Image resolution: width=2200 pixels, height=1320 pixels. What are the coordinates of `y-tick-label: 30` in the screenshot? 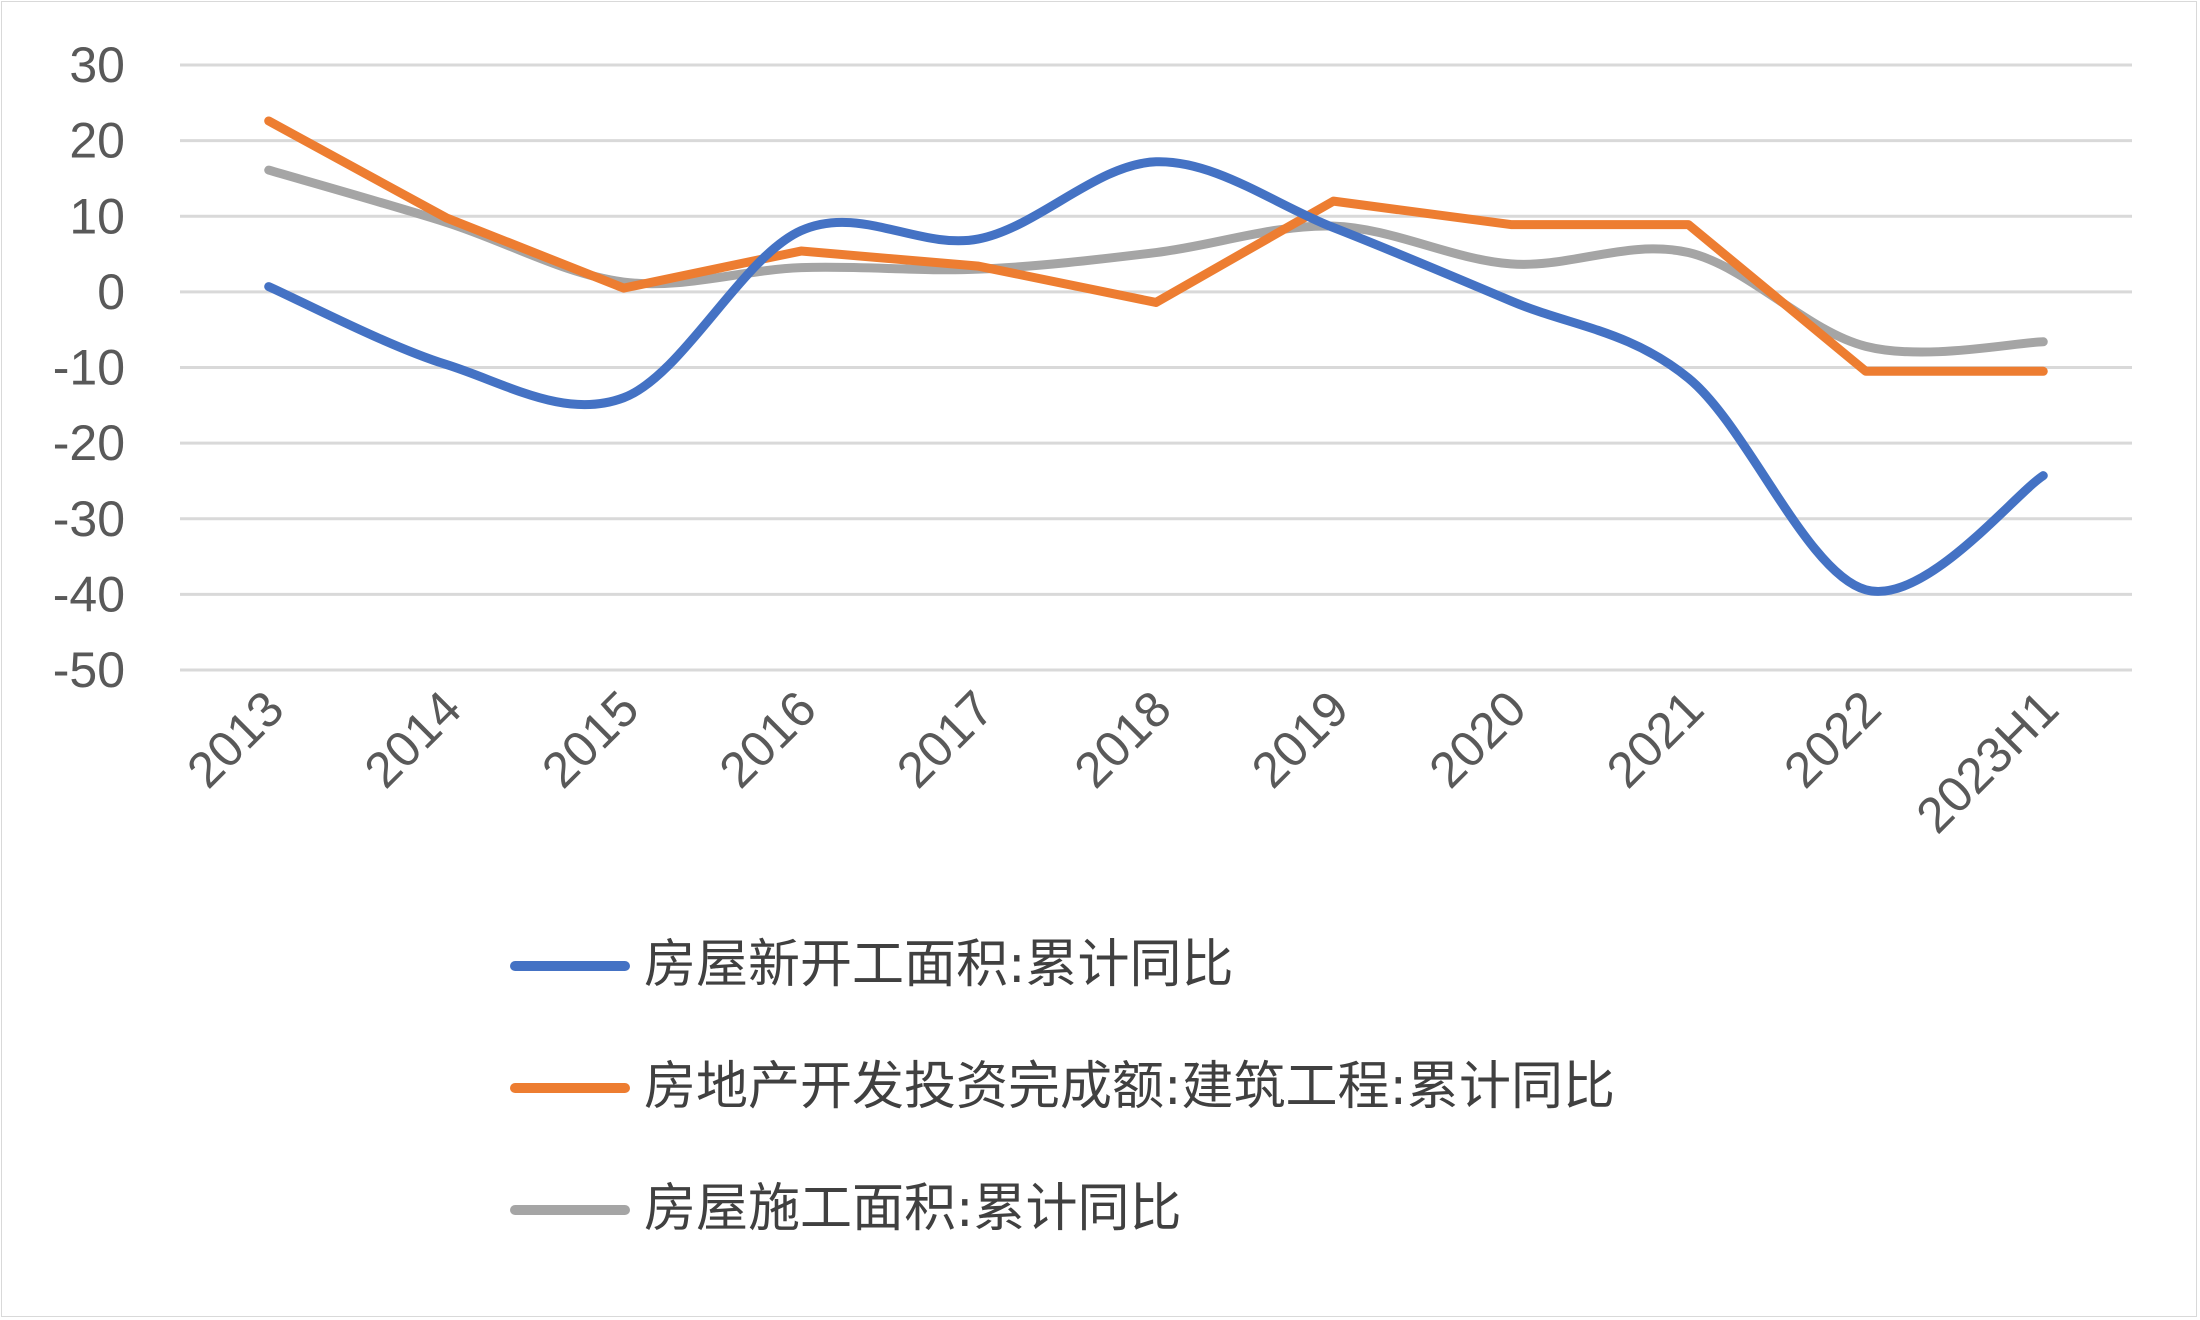 It's located at (97, 65).